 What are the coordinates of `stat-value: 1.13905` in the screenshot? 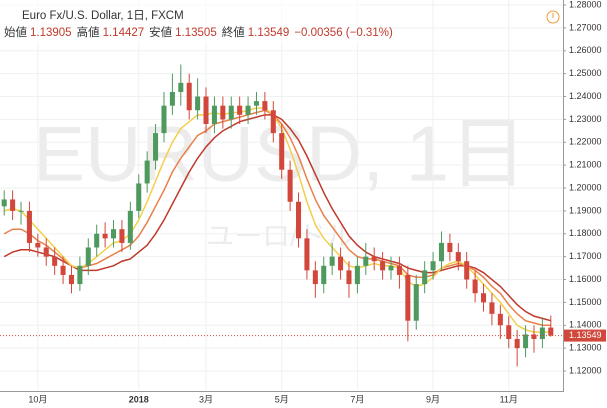 It's located at (51, 33).